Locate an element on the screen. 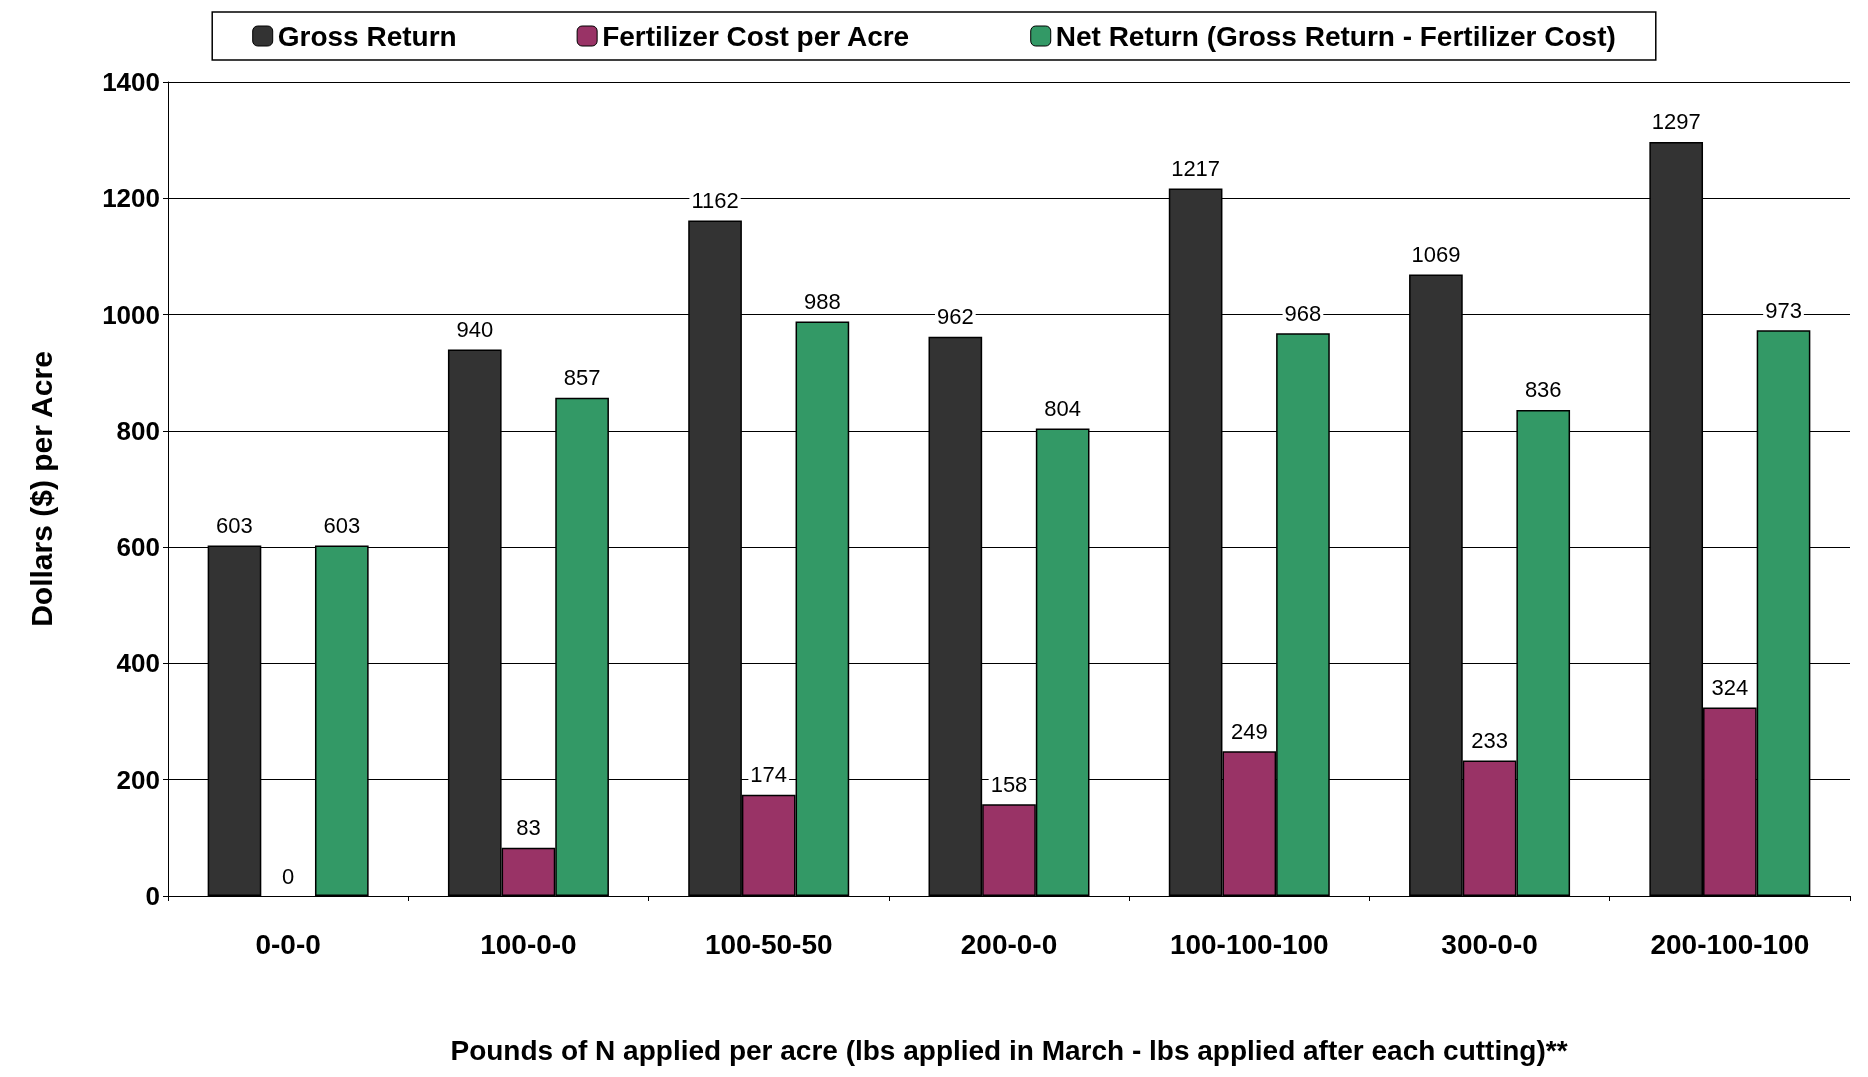 The image size is (1868, 1077). data-label: 804 is located at coordinates (1063, 409).